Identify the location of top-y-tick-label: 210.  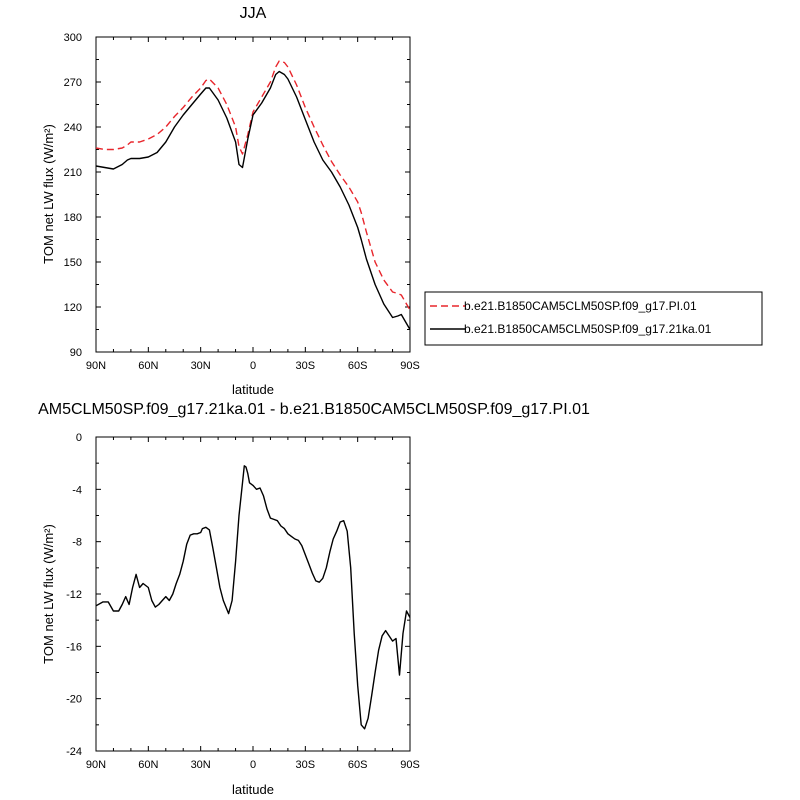
(73, 173).